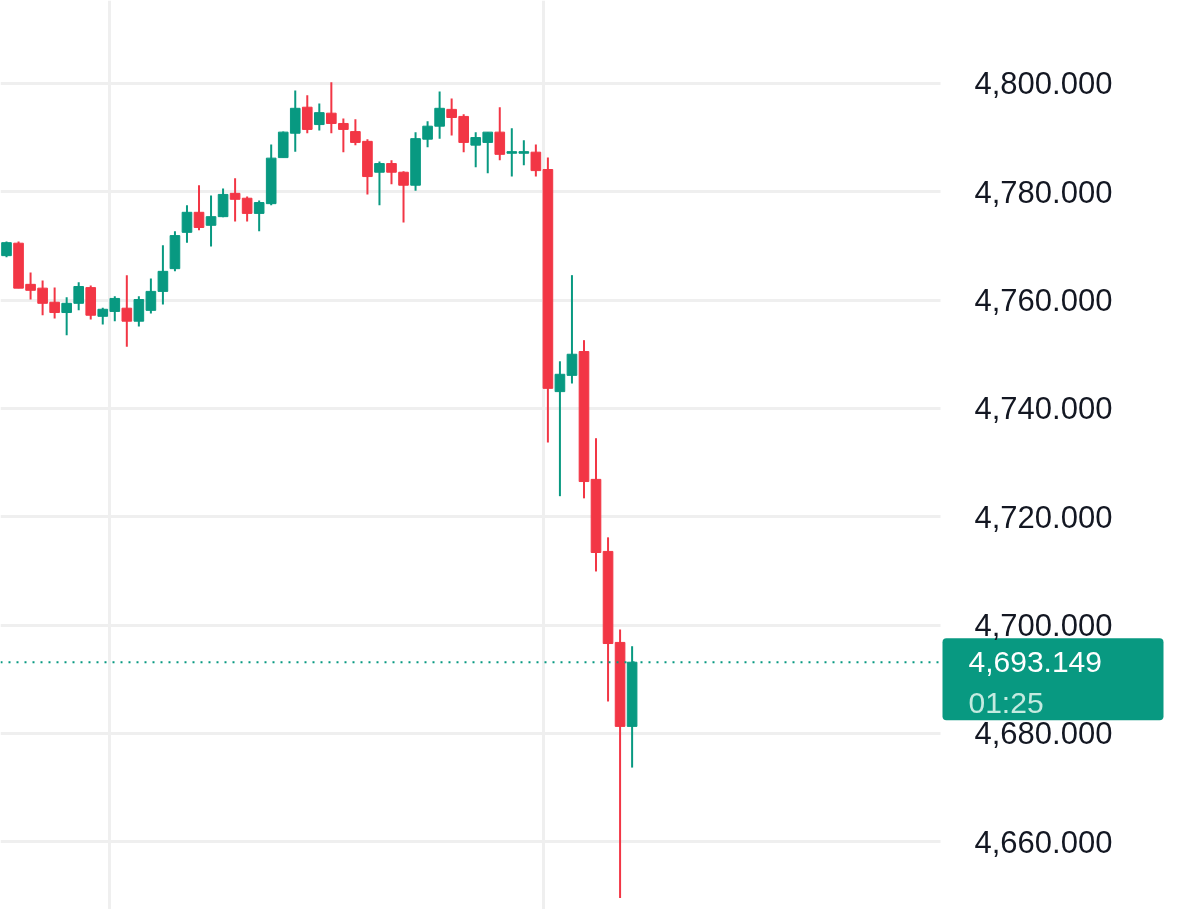  Describe the element at coordinates (1043, 517) in the screenshot. I see `y-tick-label: 4,720.000` at that location.